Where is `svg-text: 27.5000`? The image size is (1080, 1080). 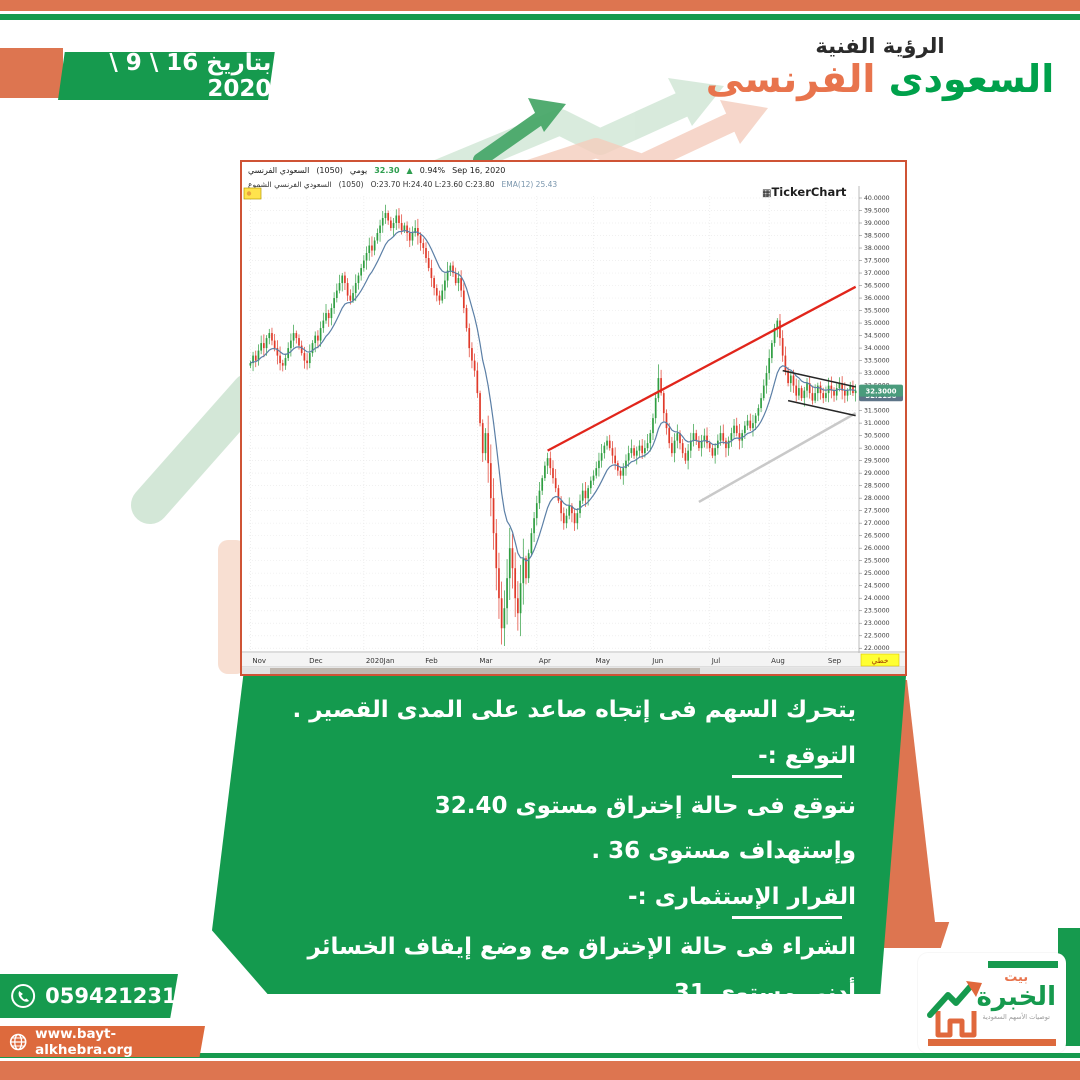
svg-text: 27.5000 is located at coordinates (877, 511).